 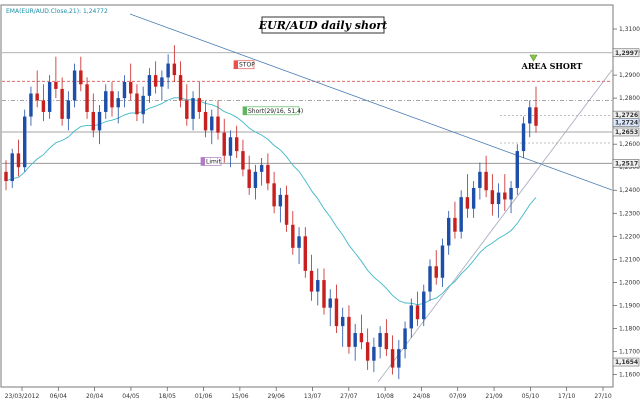 I want to click on y-tick-label: 1,2400, so click(x=629, y=190).